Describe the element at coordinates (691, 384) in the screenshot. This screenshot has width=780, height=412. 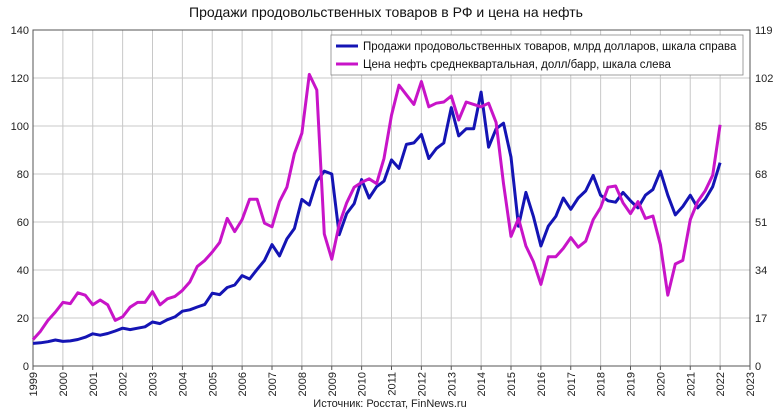
I see `x-tick-label: 2021` at that location.